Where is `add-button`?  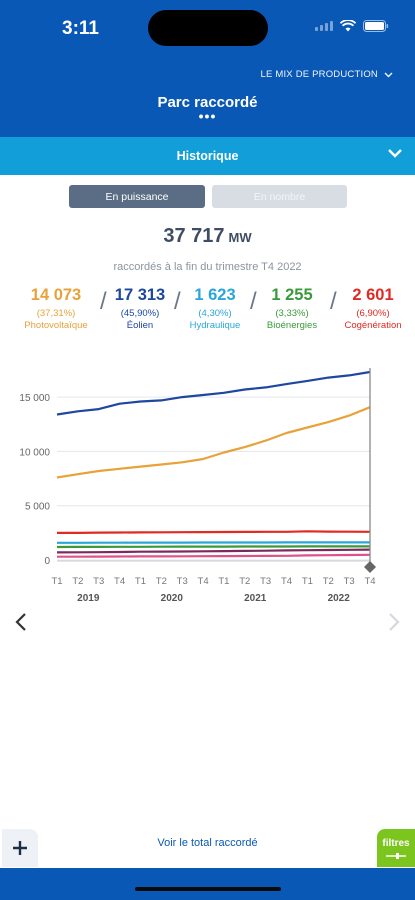 add-button is located at coordinates (20, 848).